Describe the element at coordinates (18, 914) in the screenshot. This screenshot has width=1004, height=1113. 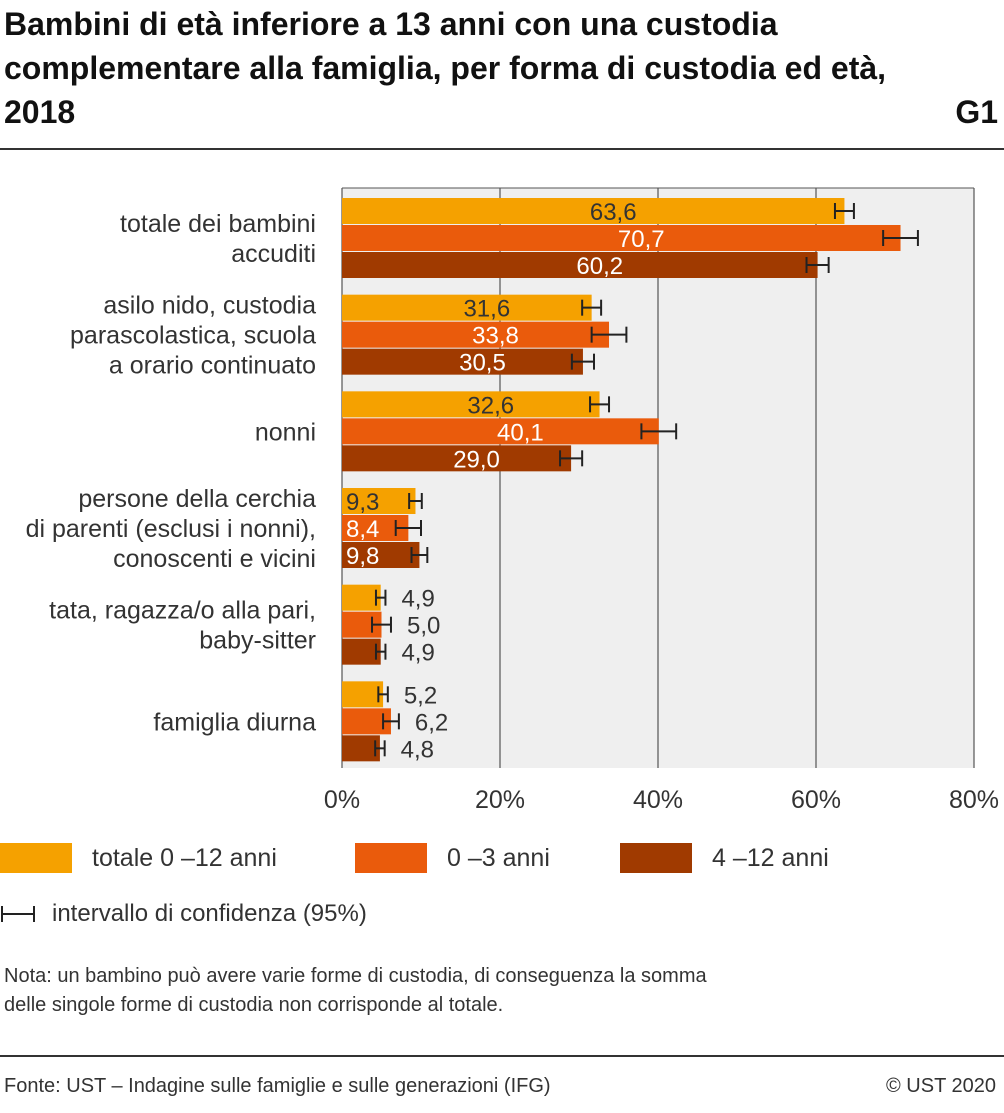
I see `error-bar-icon` at that location.